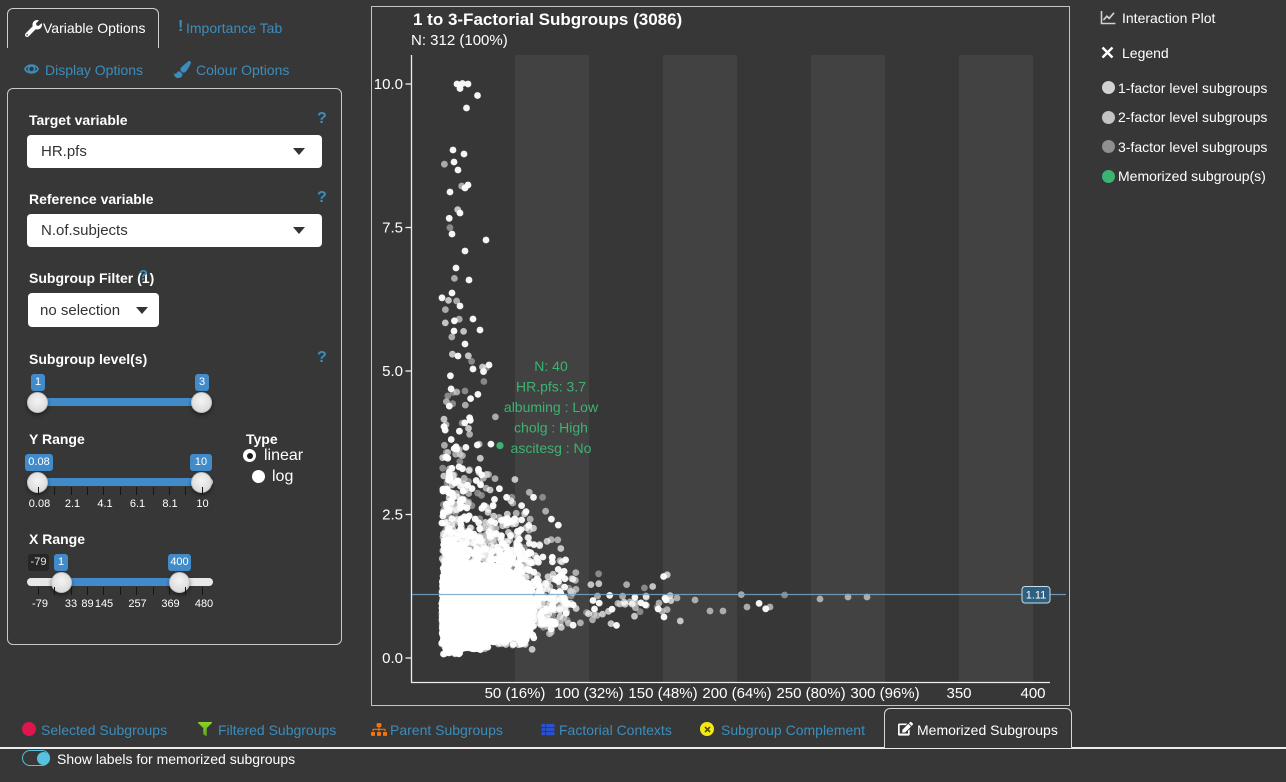 This screenshot has width=1286, height=782. What do you see at coordinates (392, 658) in the screenshot?
I see `svg-text: 0.0` at bounding box center [392, 658].